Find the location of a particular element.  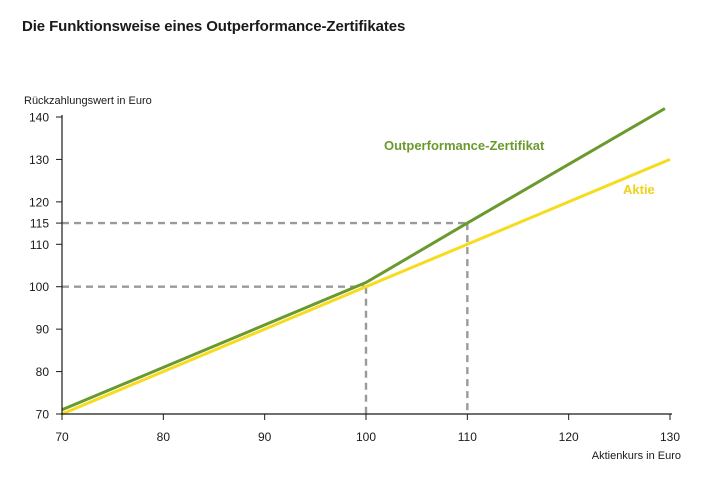

y-axis-label: Rückzahlungswert in Euro is located at coordinates (88, 101).